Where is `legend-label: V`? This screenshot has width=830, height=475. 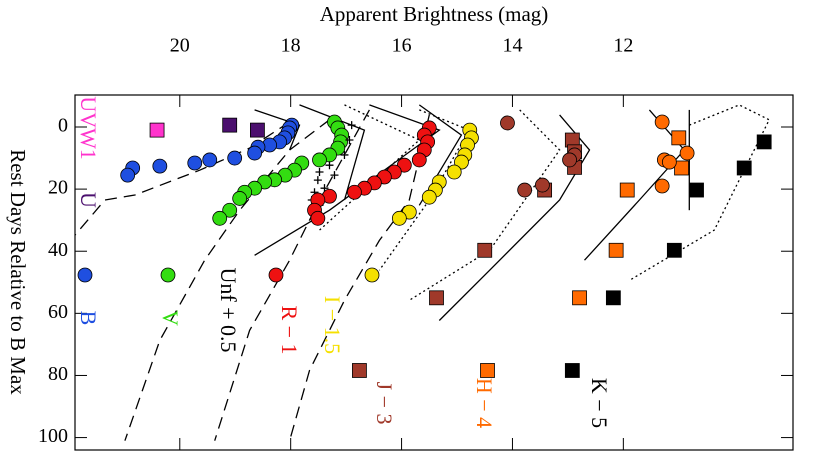 legend-label: V is located at coordinates (170, 318).